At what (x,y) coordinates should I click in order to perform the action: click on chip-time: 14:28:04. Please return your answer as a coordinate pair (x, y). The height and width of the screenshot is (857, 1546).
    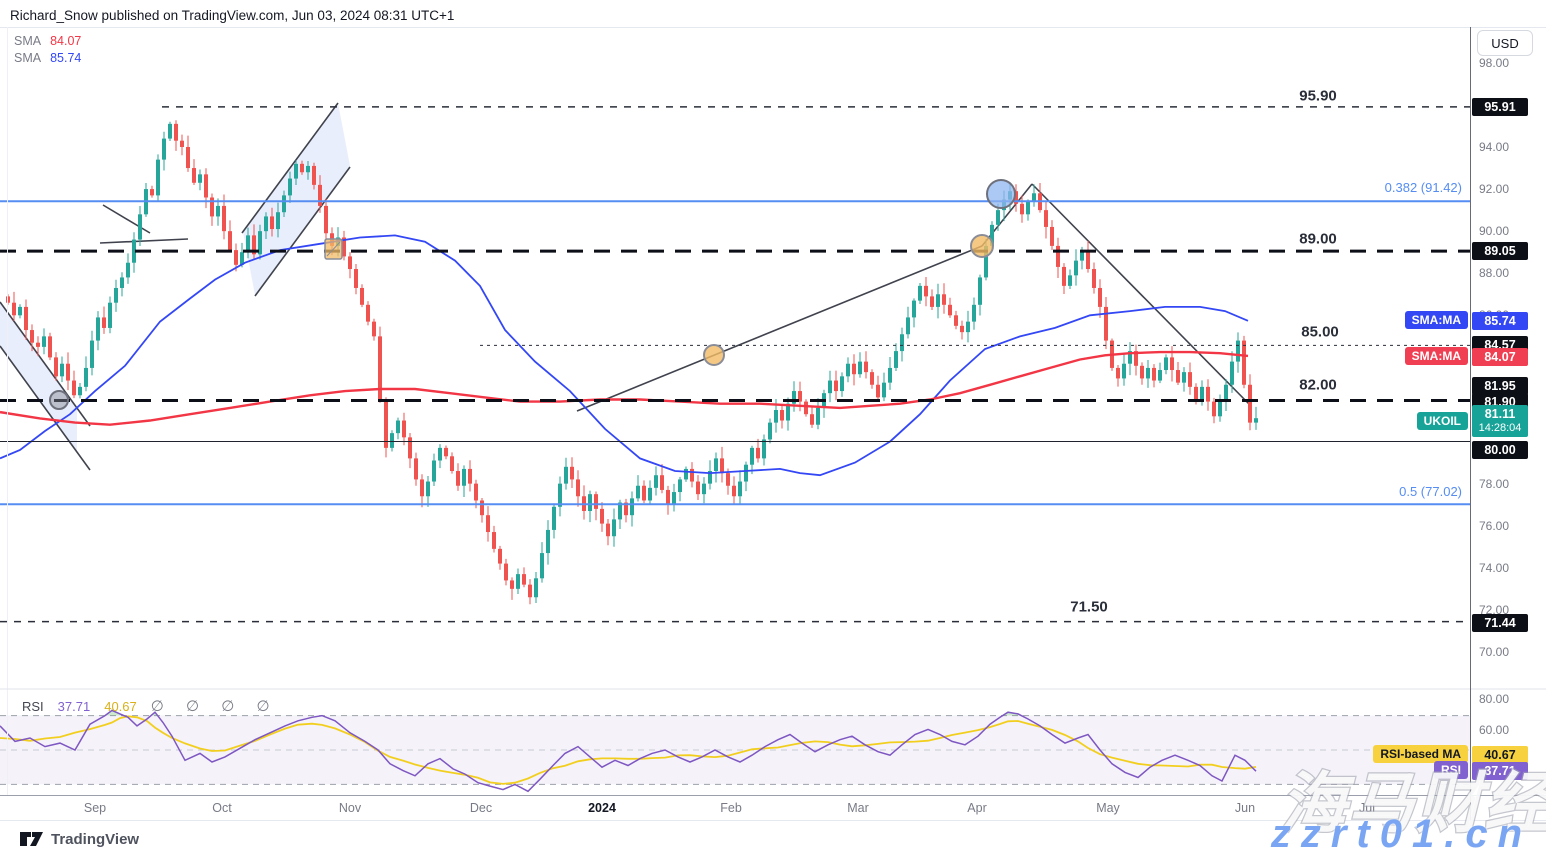
    Looking at the image, I should click on (1500, 428).